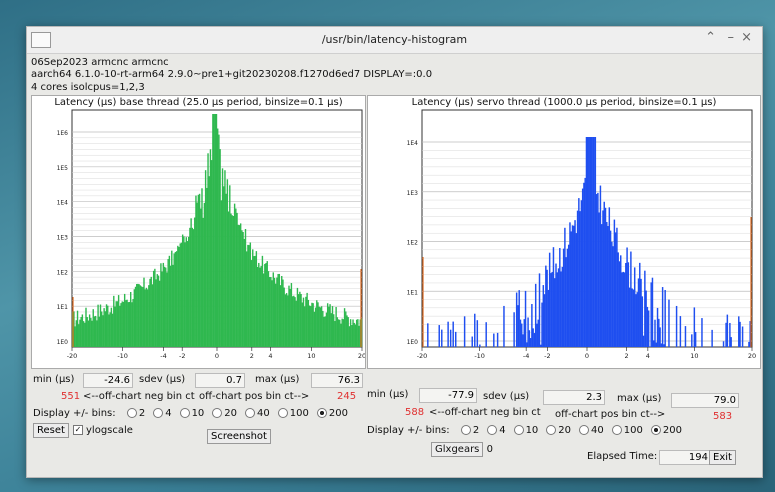 This screenshot has width=775, height=492. What do you see at coordinates (162, 379) in the screenshot?
I see `base-sdev-label: sdev (µs)` at bounding box center [162, 379].